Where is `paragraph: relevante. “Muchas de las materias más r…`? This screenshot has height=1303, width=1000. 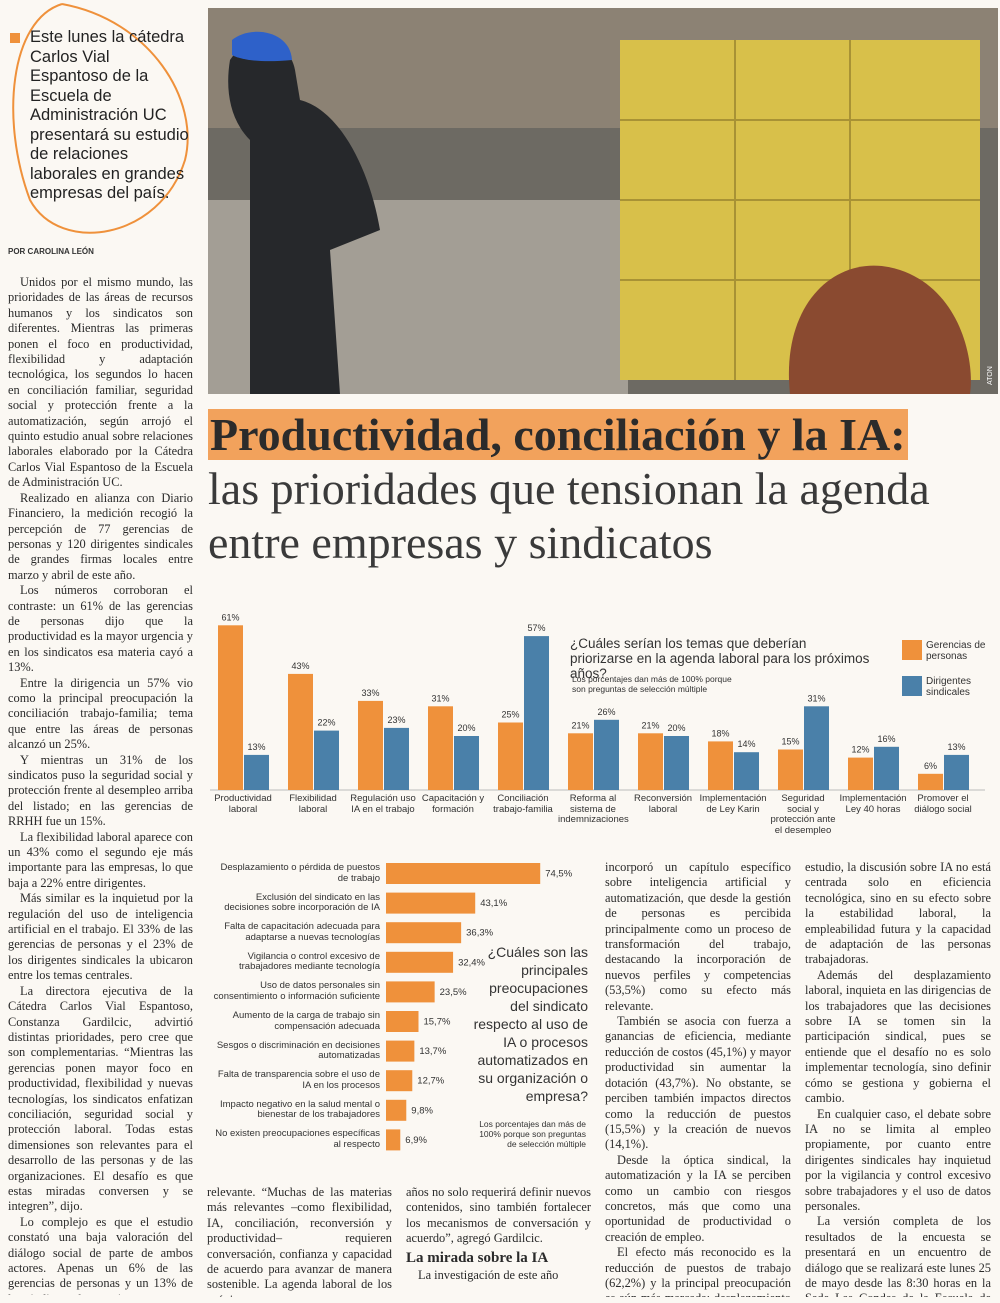 paragraph: relevante. “Muchas de las materias más r… is located at coordinates (299, 1241).